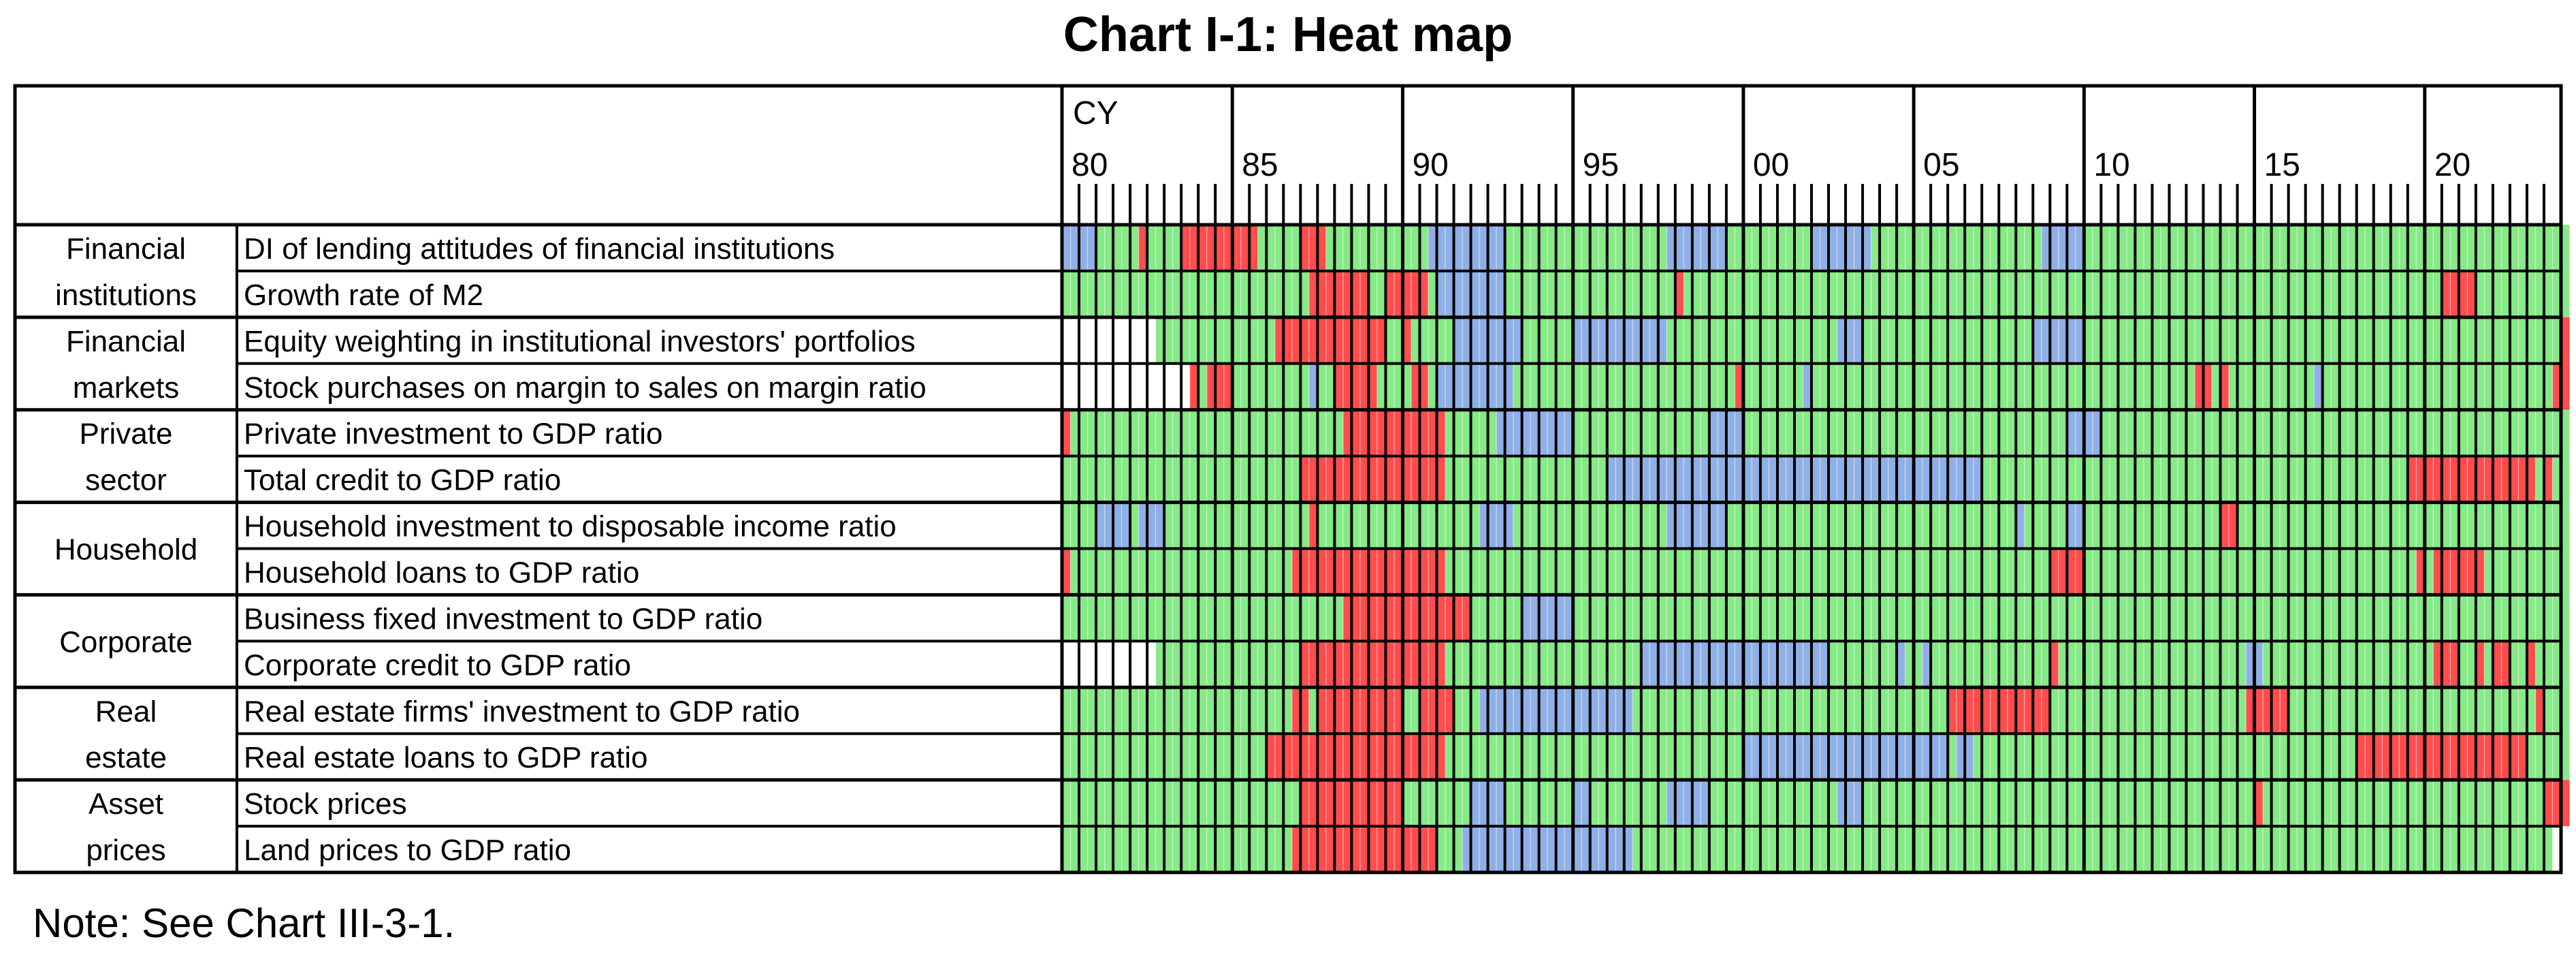 This screenshot has width=2576, height=963. Describe the element at coordinates (1260, 165) in the screenshot. I see `x-tick-label: 85` at that location.